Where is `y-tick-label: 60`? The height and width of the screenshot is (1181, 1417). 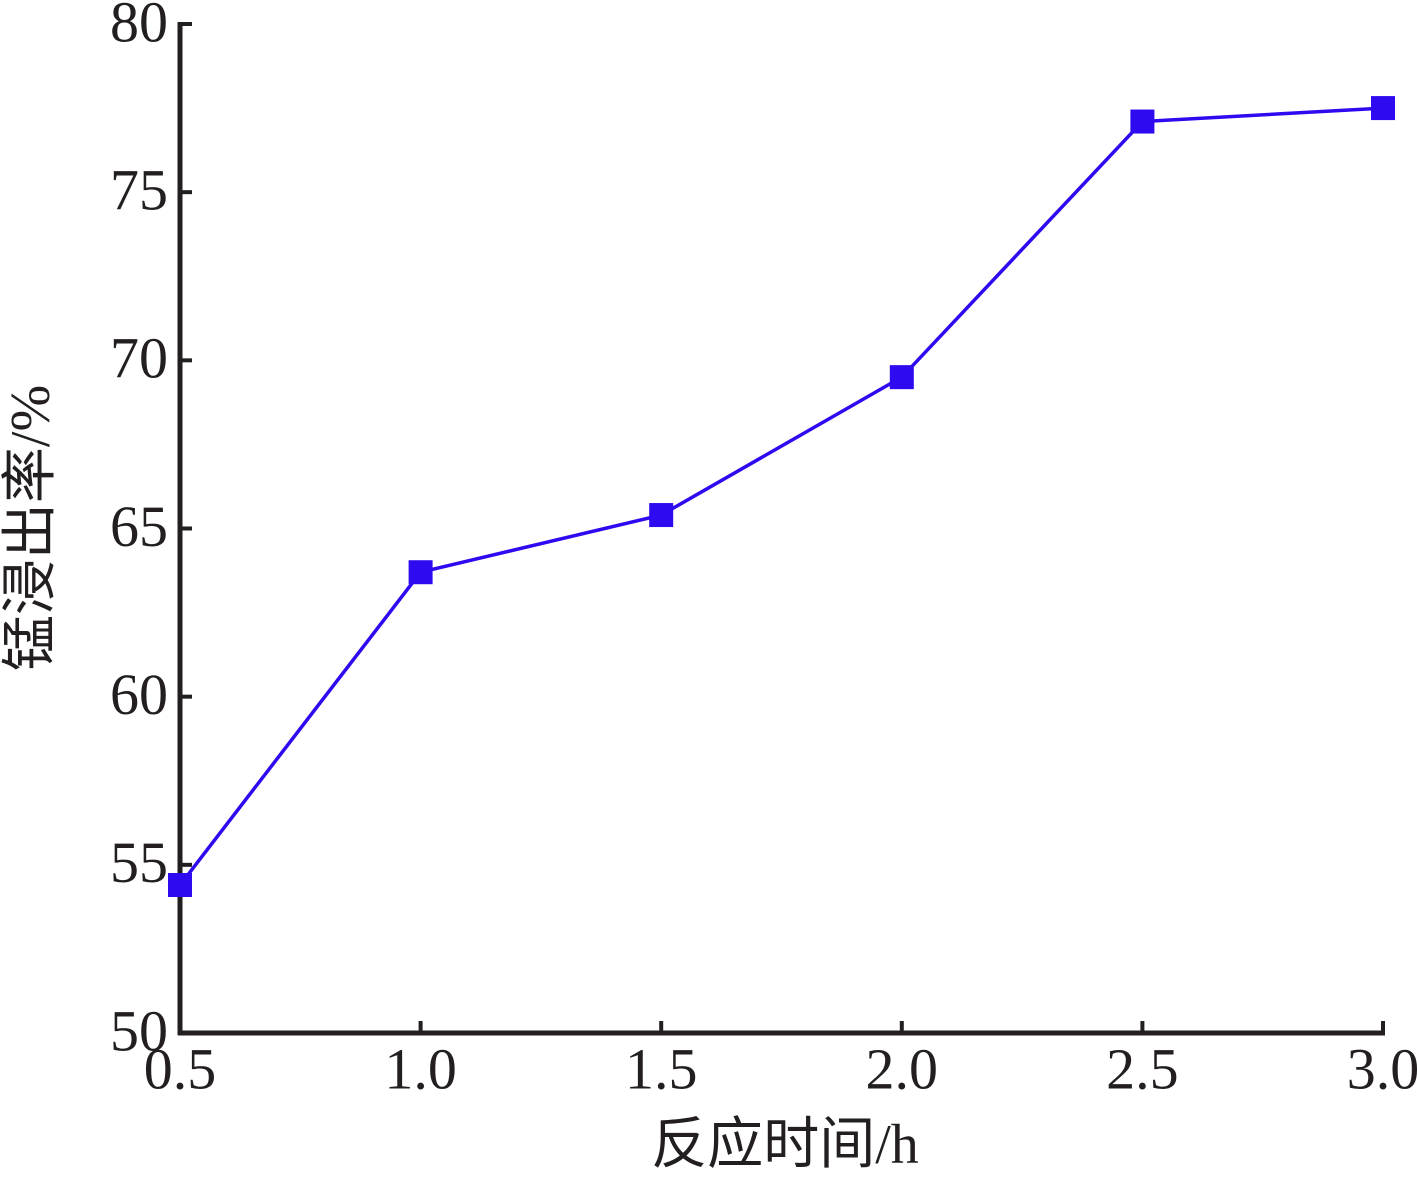 y-tick-label: 60 is located at coordinates (139, 694).